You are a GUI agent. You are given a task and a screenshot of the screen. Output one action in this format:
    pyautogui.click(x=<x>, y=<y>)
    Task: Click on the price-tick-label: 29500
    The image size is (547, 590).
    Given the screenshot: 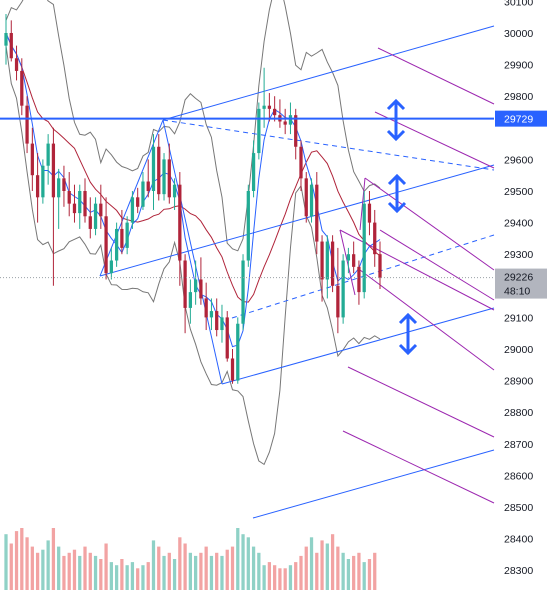 What is the action you would take?
    pyautogui.click(x=518, y=192)
    